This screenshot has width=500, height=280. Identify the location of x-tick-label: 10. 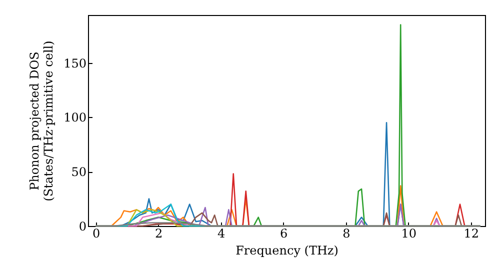
(409, 233).